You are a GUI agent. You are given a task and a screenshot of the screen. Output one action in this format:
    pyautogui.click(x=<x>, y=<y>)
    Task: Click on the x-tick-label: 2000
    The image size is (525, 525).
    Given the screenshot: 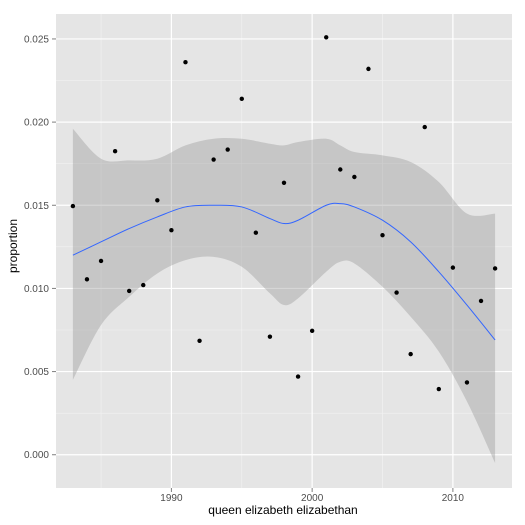 What is the action you would take?
    pyautogui.click(x=312, y=498)
    